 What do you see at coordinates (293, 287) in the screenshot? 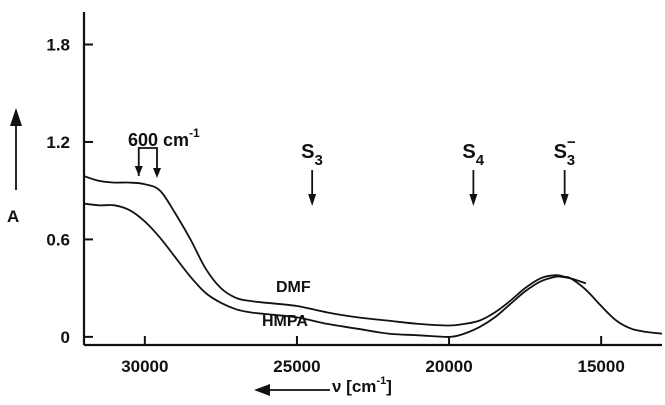
I see `curve-label-dmf: DMF` at bounding box center [293, 287].